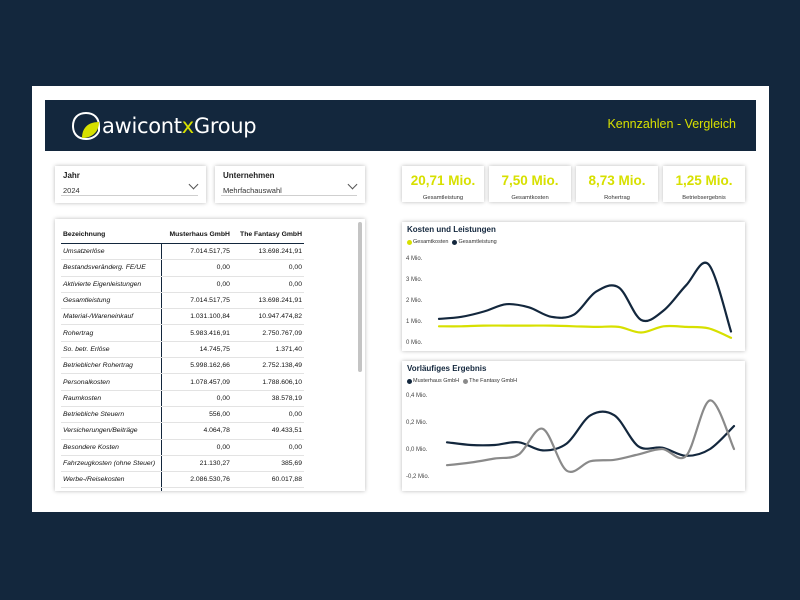  What do you see at coordinates (196, 464) in the screenshot?
I see `cell-value: 21.130,27` at bounding box center [196, 464].